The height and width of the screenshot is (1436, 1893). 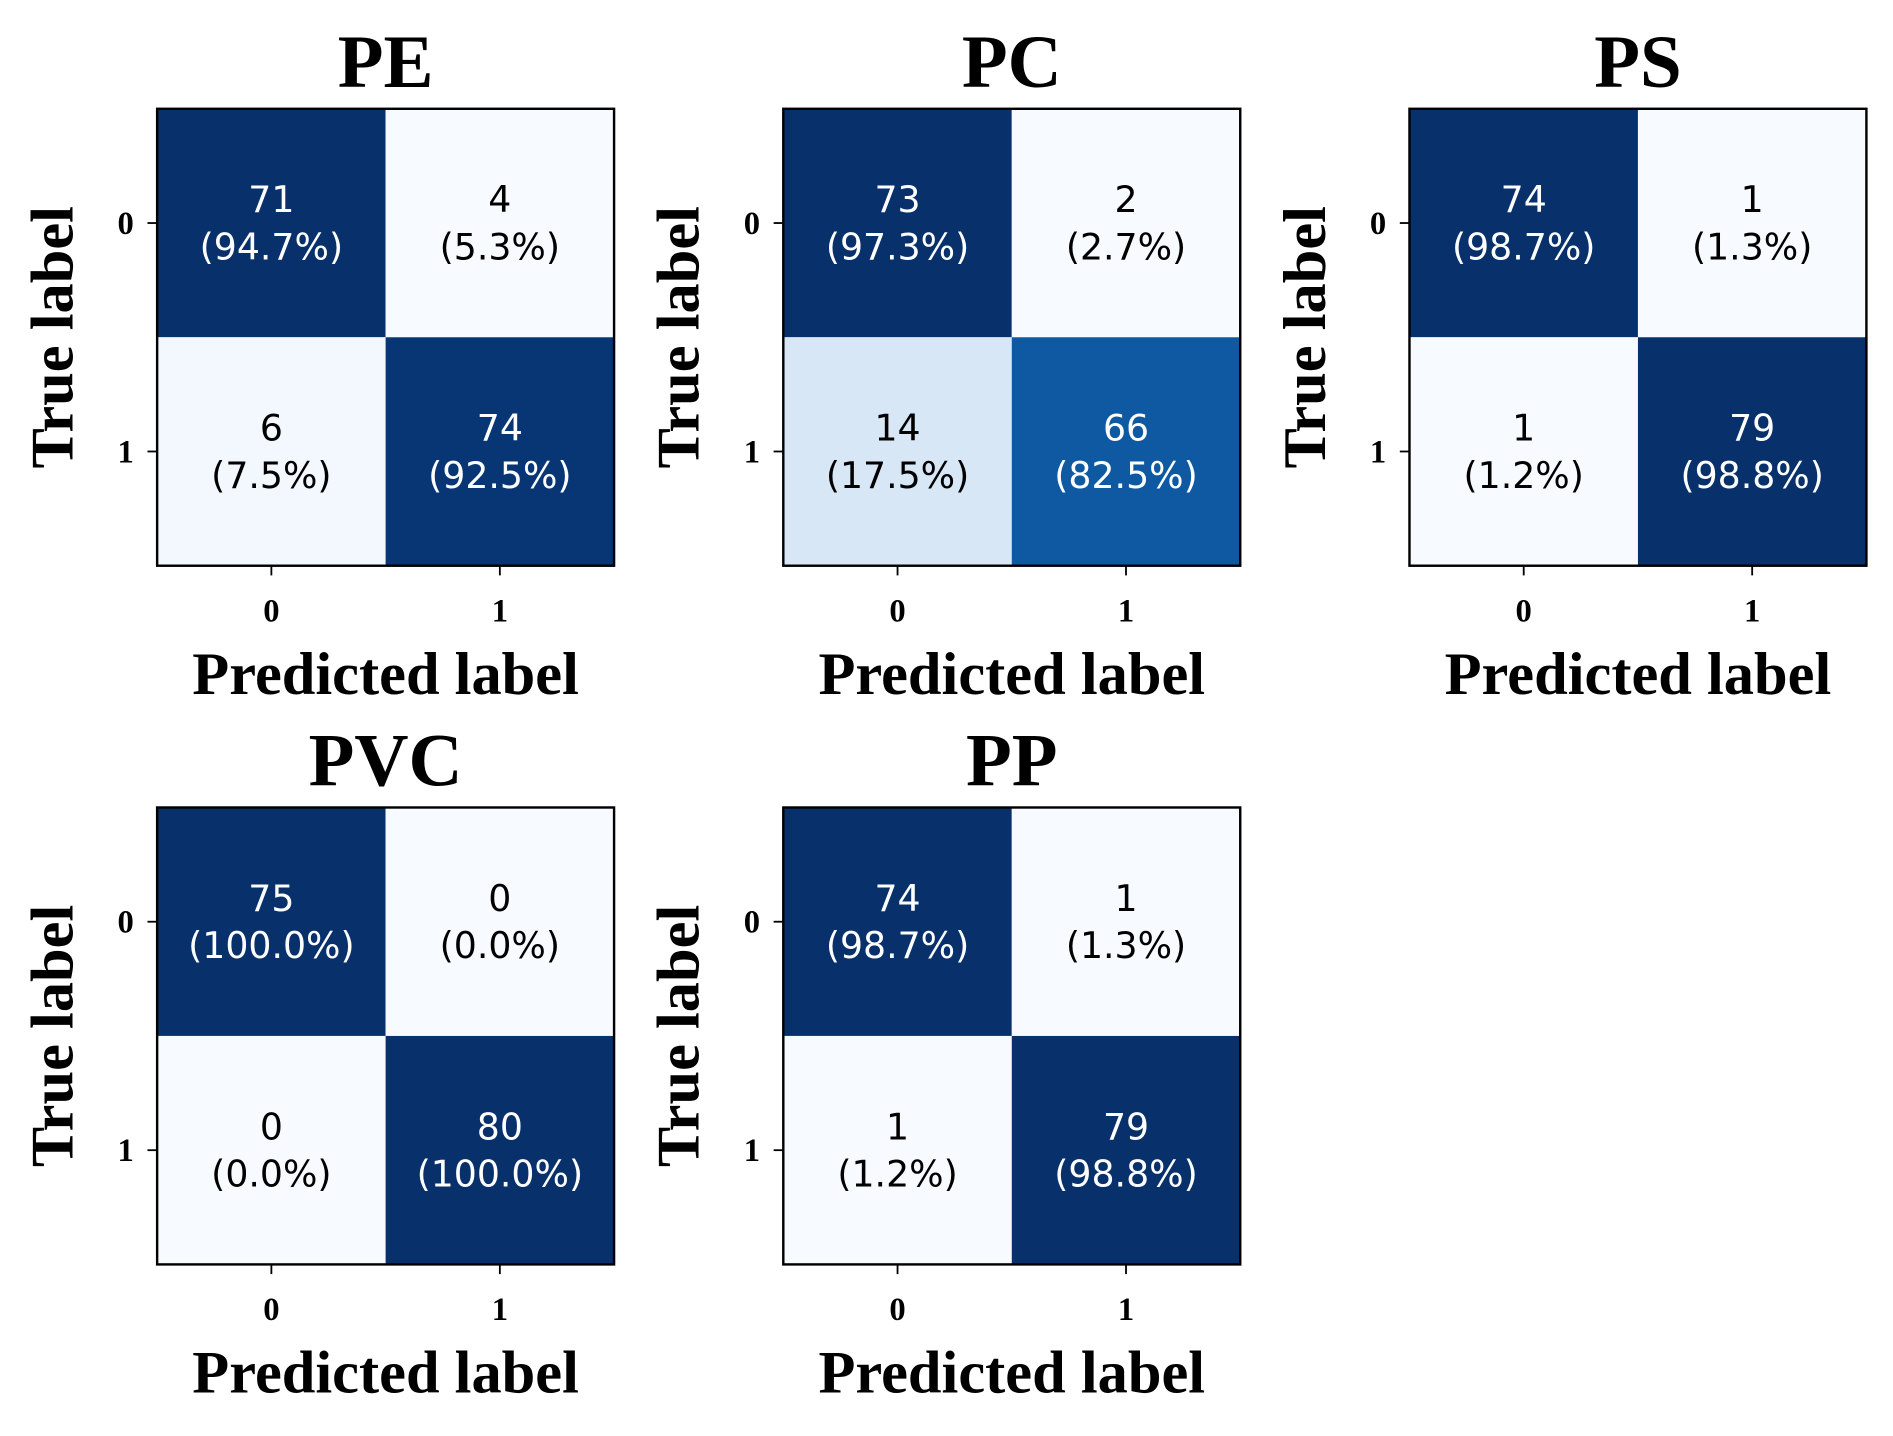 I want to click on cell-count-label: 75, so click(x=271, y=898).